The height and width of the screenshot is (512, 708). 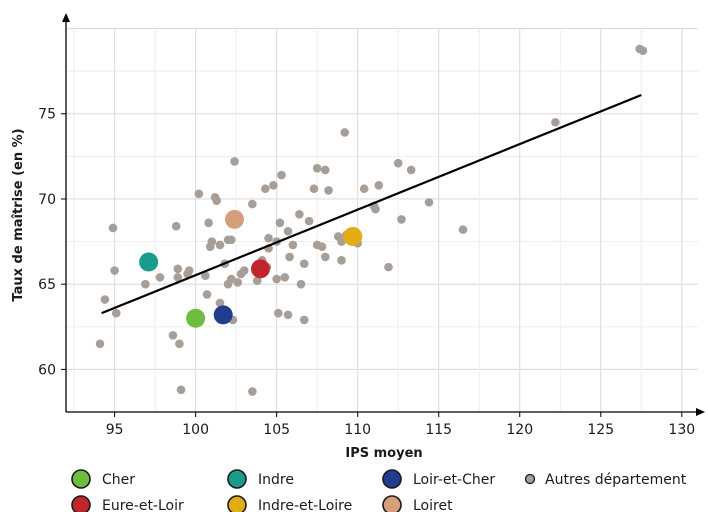 What do you see at coordinates (276, 430) in the screenshot?
I see `x-tick-label: 105` at bounding box center [276, 430].